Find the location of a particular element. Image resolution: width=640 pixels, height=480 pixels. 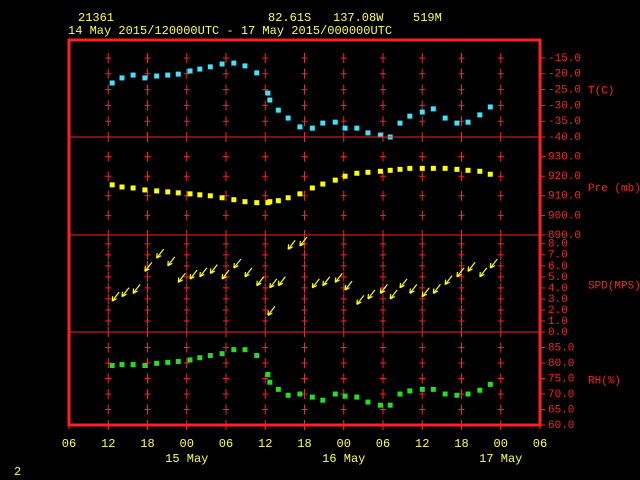

panel-label: Pre (mb) is located at coordinates (614, 189).